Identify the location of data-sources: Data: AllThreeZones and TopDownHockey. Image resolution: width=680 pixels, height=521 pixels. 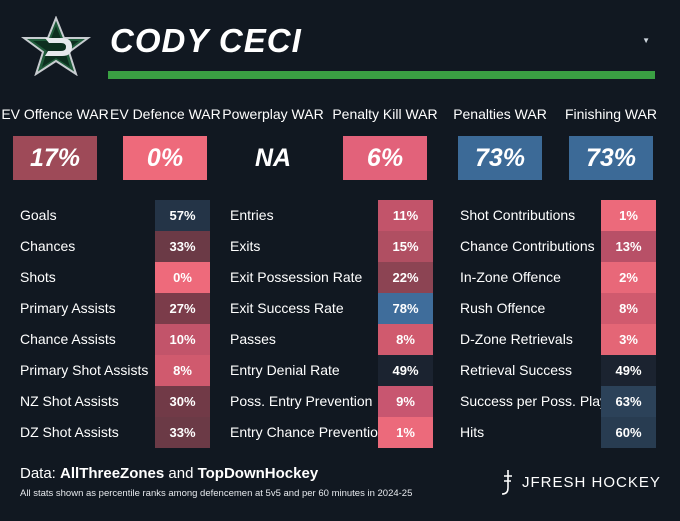
(169, 473).